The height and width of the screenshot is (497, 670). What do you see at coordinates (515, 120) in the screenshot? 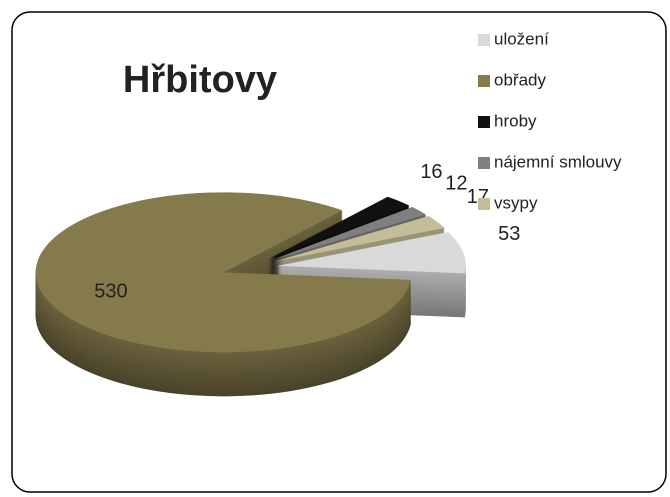
I see `legend-label: hroby` at bounding box center [515, 120].